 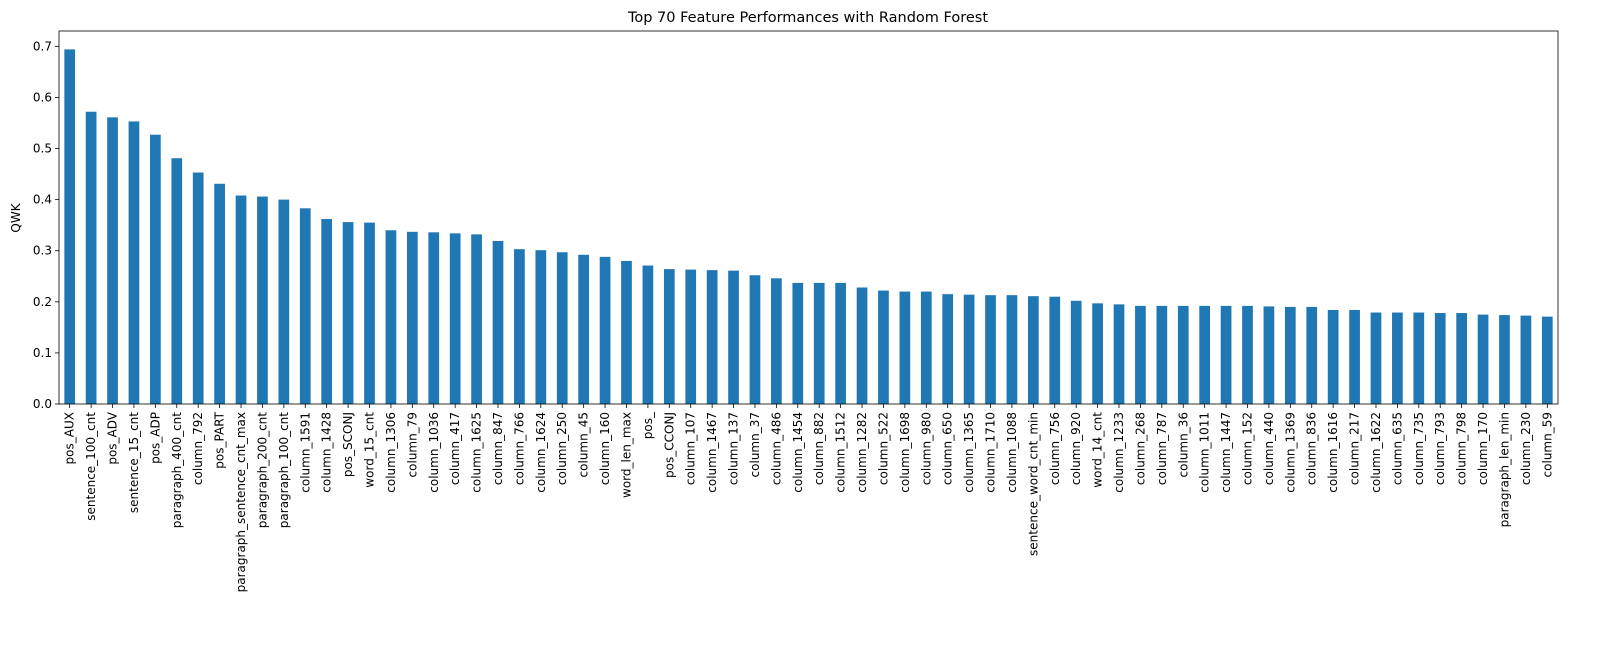 I want to click on x-tick-label: column_650, so click(x=948, y=448).